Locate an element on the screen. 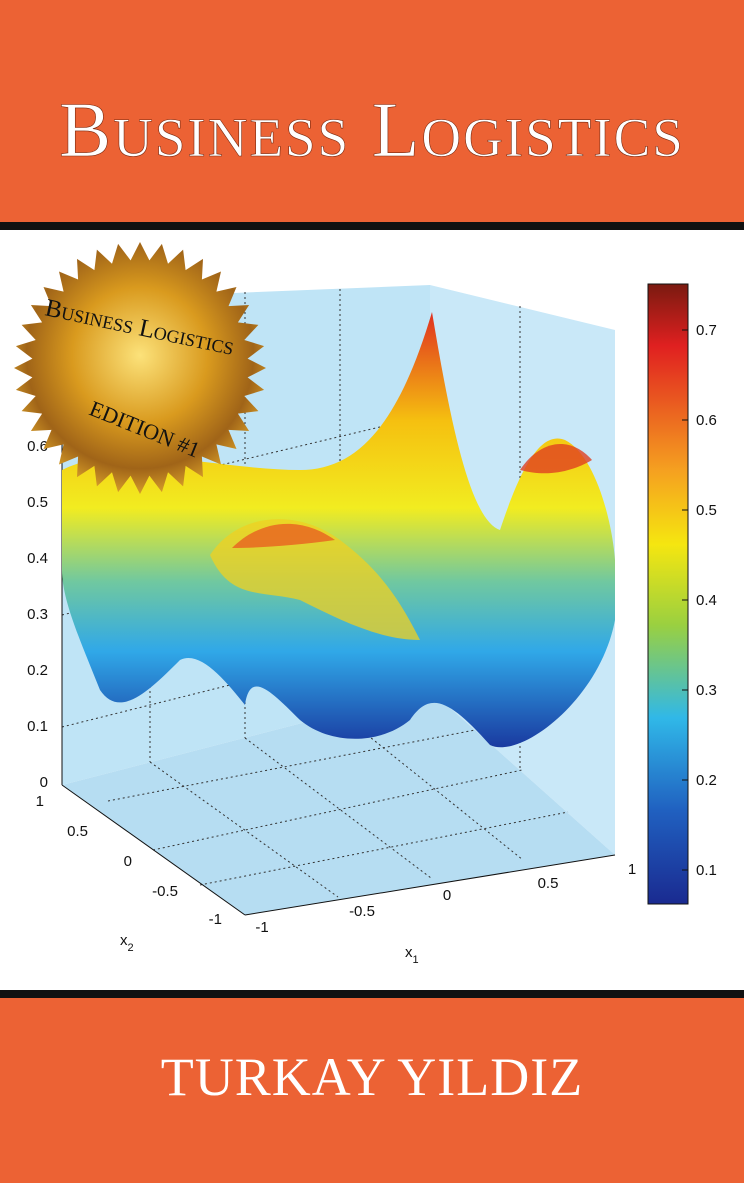 This screenshot has height=1183, width=744. x2-tick-label: -0.5 is located at coordinates (165, 891).